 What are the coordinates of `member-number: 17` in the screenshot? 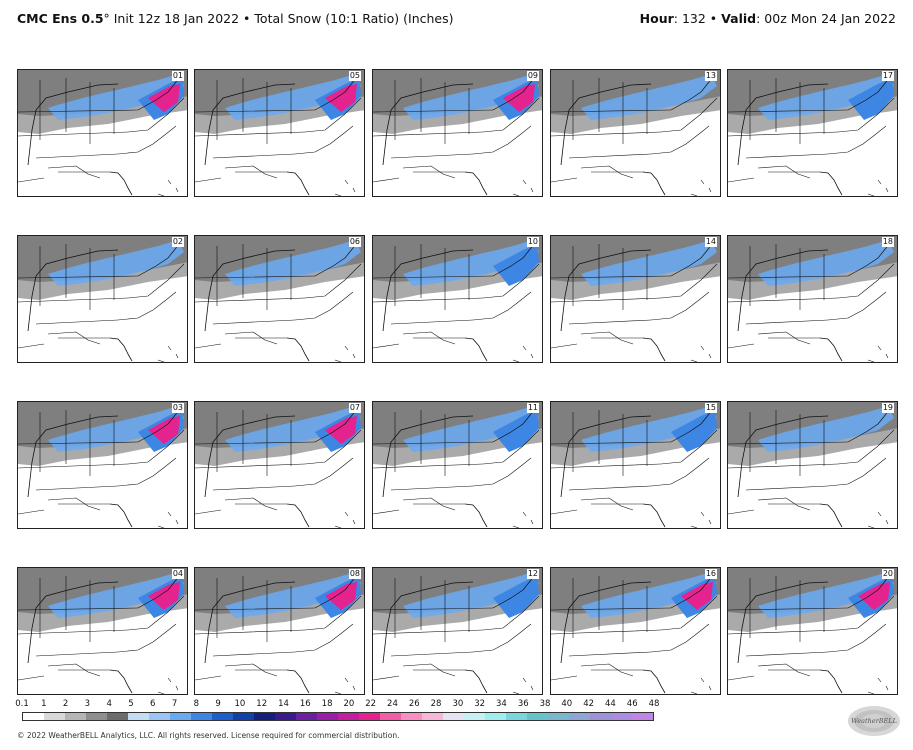 It's located at (887, 76).